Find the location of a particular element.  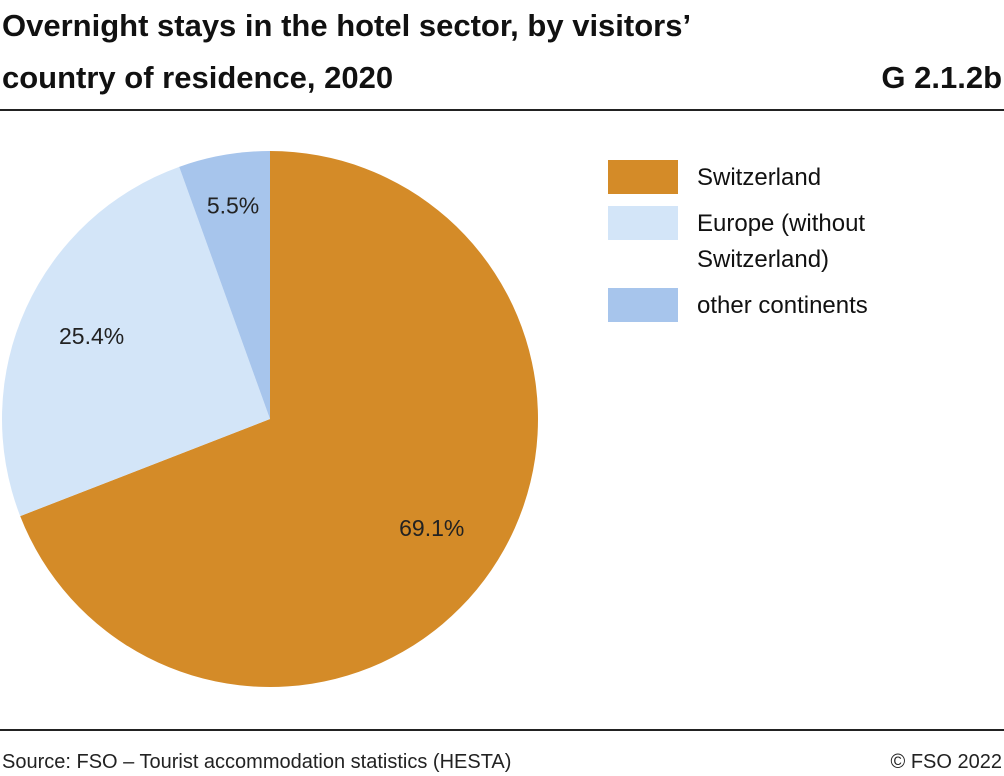

legend-item: other continents is located at coordinates (806, 306).